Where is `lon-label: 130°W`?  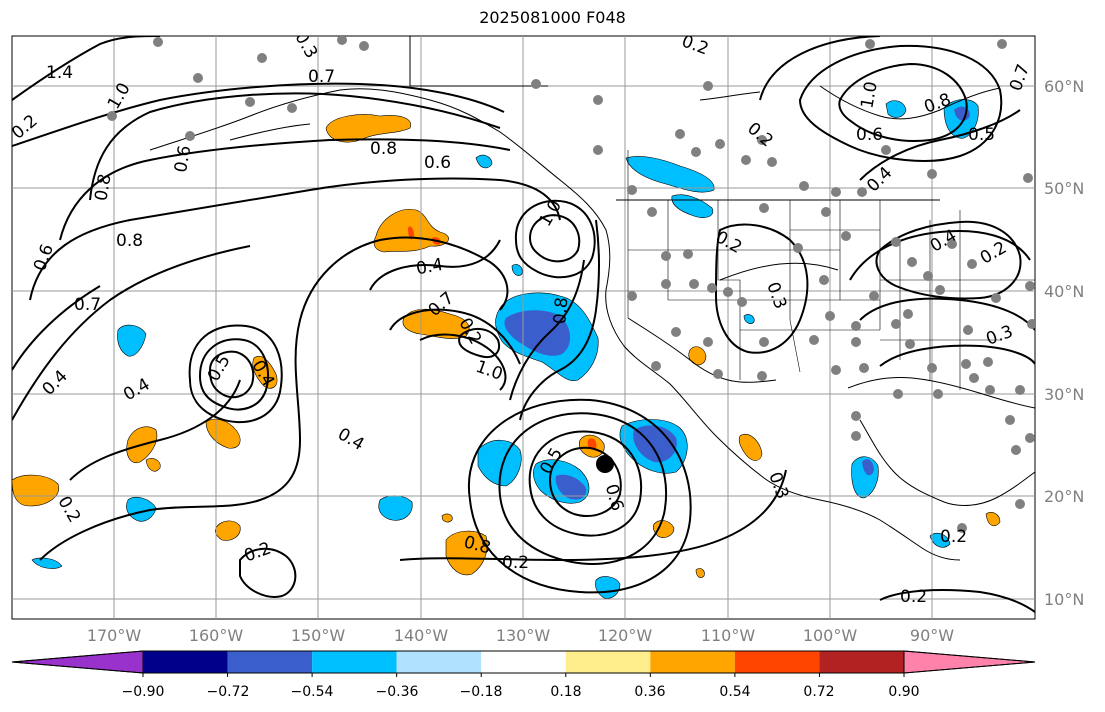 lon-label: 130°W is located at coordinates (523, 635).